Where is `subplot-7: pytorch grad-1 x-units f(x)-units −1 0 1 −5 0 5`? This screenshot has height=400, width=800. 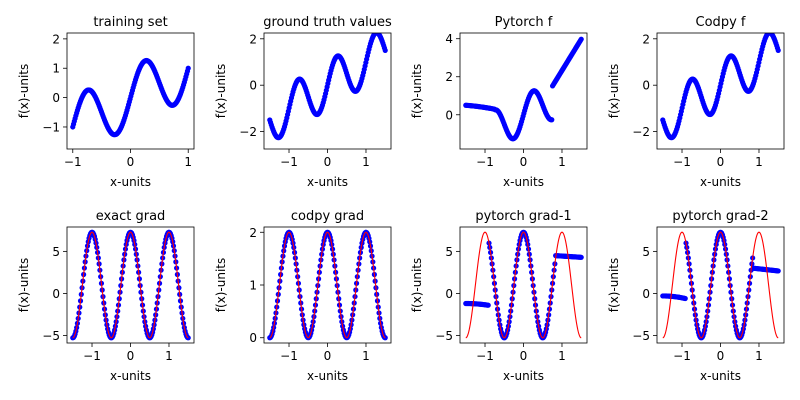 subplot-7: pytorch grad-1 x-units f(x)-units −1 0 1 −5 0 5 is located at coordinates (499, 296).